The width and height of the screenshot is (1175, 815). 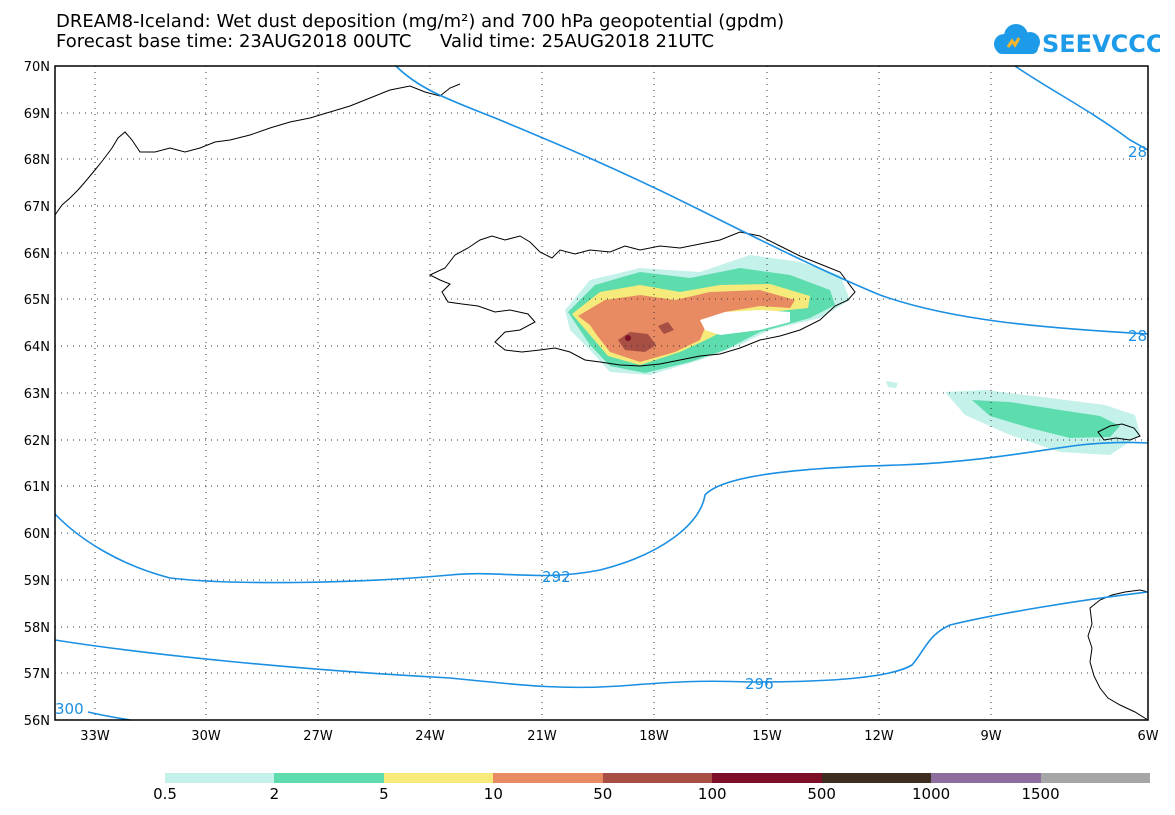 I want to click on dust-area-gap, so click(x=745, y=322).